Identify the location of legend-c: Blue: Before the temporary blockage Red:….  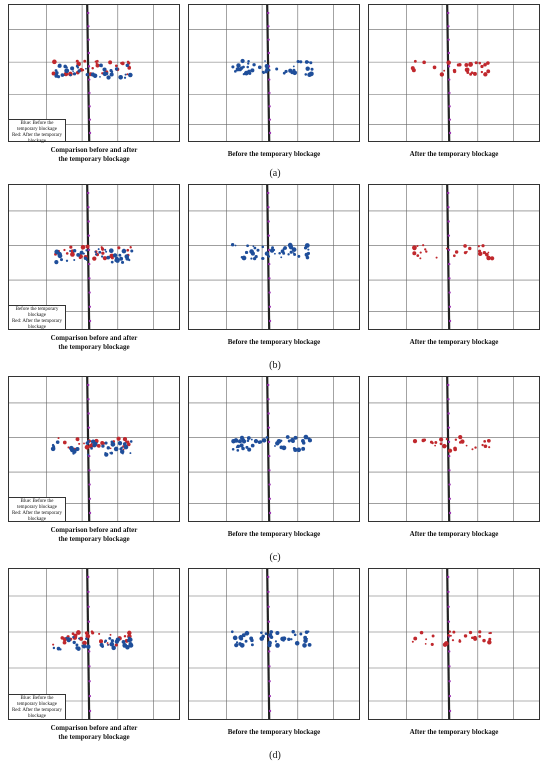
(37, 509).